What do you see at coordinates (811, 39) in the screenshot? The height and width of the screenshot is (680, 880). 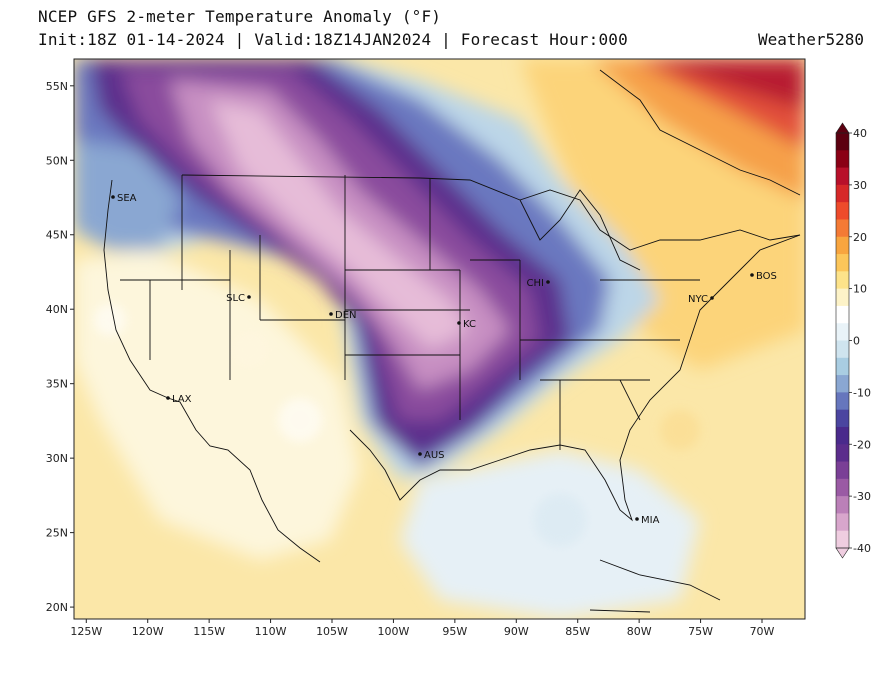 I see `brand-label: Weather5280` at bounding box center [811, 39].